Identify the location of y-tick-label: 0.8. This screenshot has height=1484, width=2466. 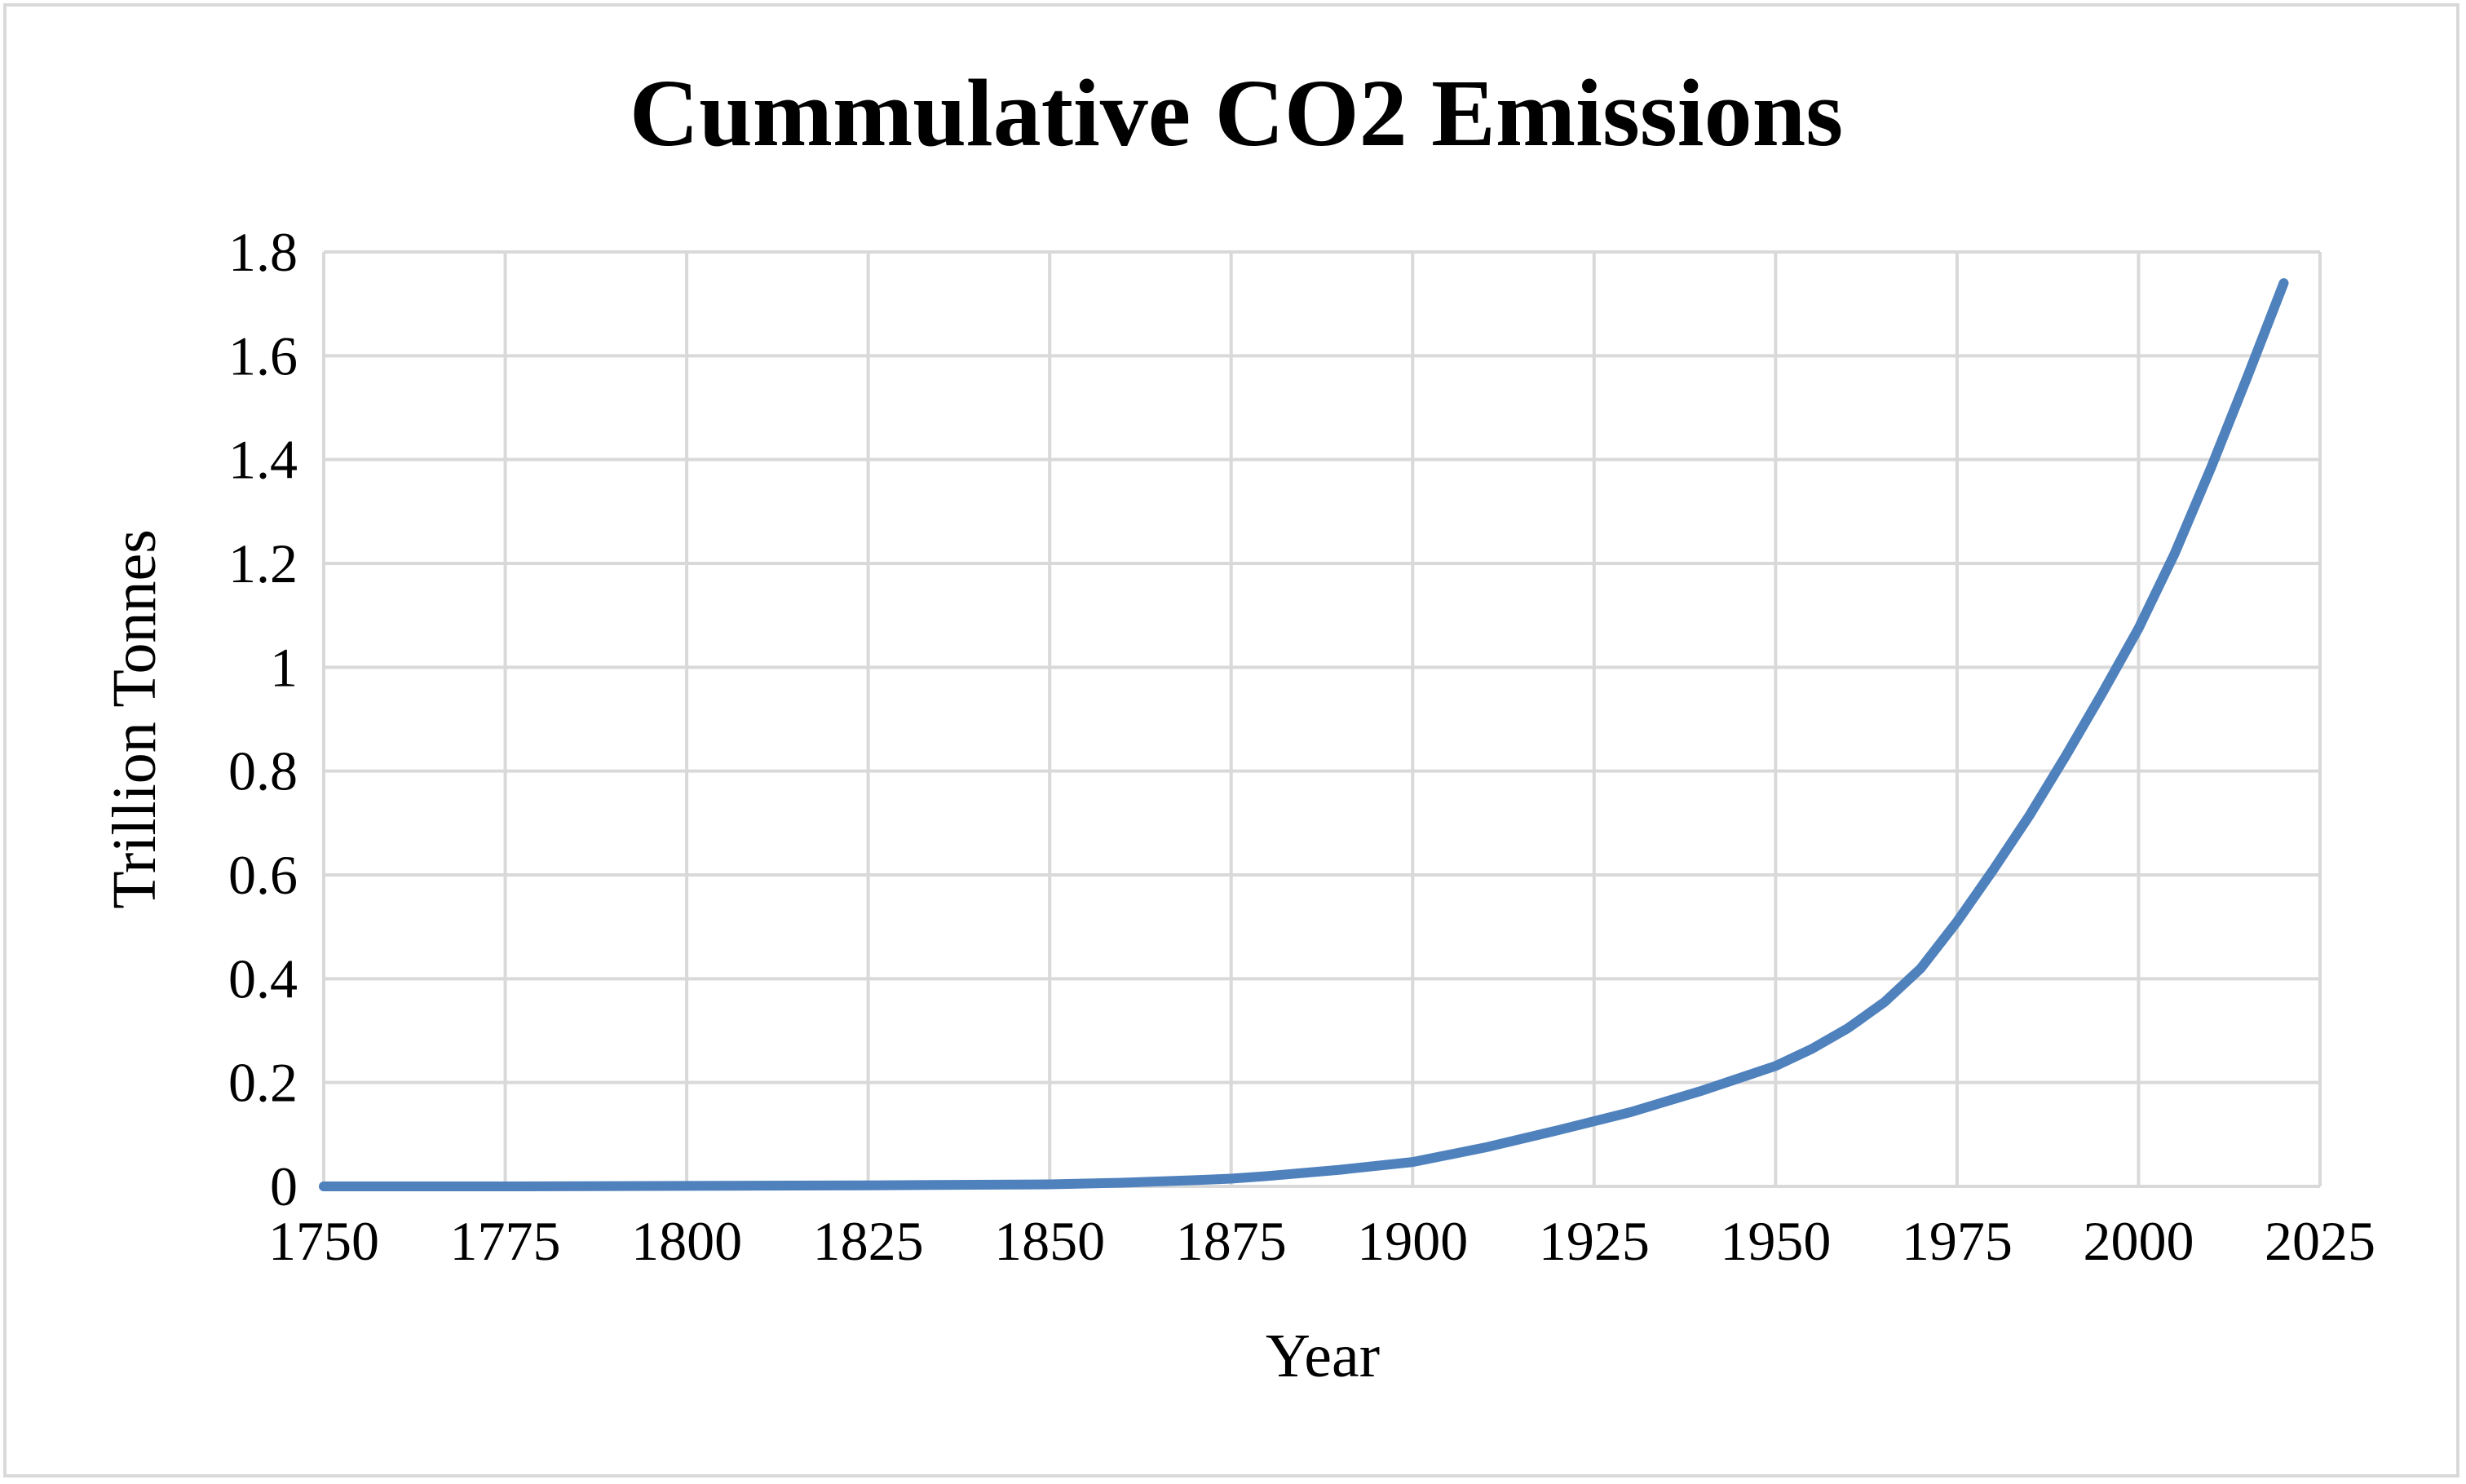
(263, 771).